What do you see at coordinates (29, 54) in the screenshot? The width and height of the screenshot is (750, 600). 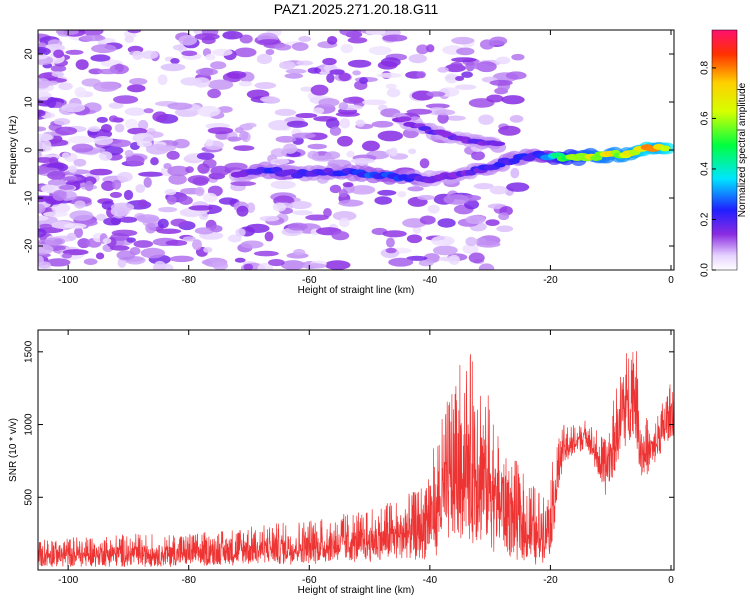 I see `spectrogram-y-tick-label: 20` at bounding box center [29, 54].